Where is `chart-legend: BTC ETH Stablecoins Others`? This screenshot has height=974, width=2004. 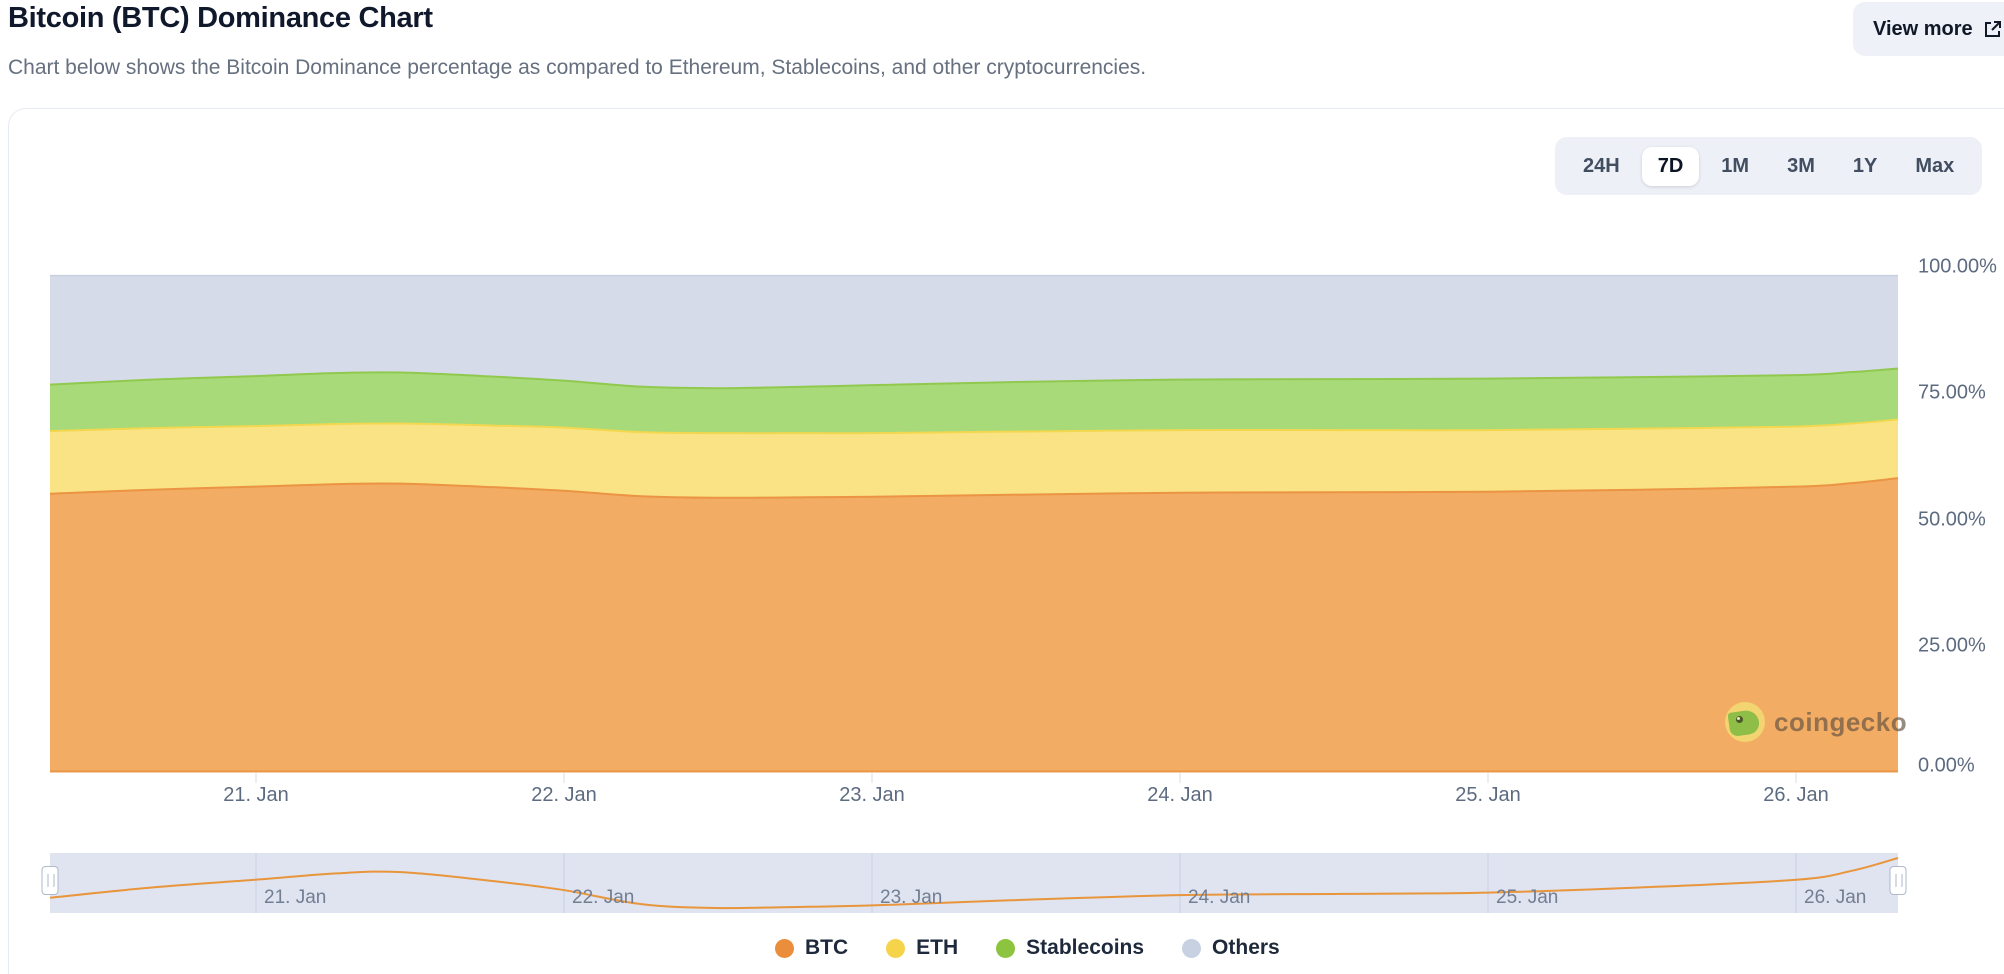 chart-legend: BTC ETH Stablecoins Others is located at coordinates (1027, 948).